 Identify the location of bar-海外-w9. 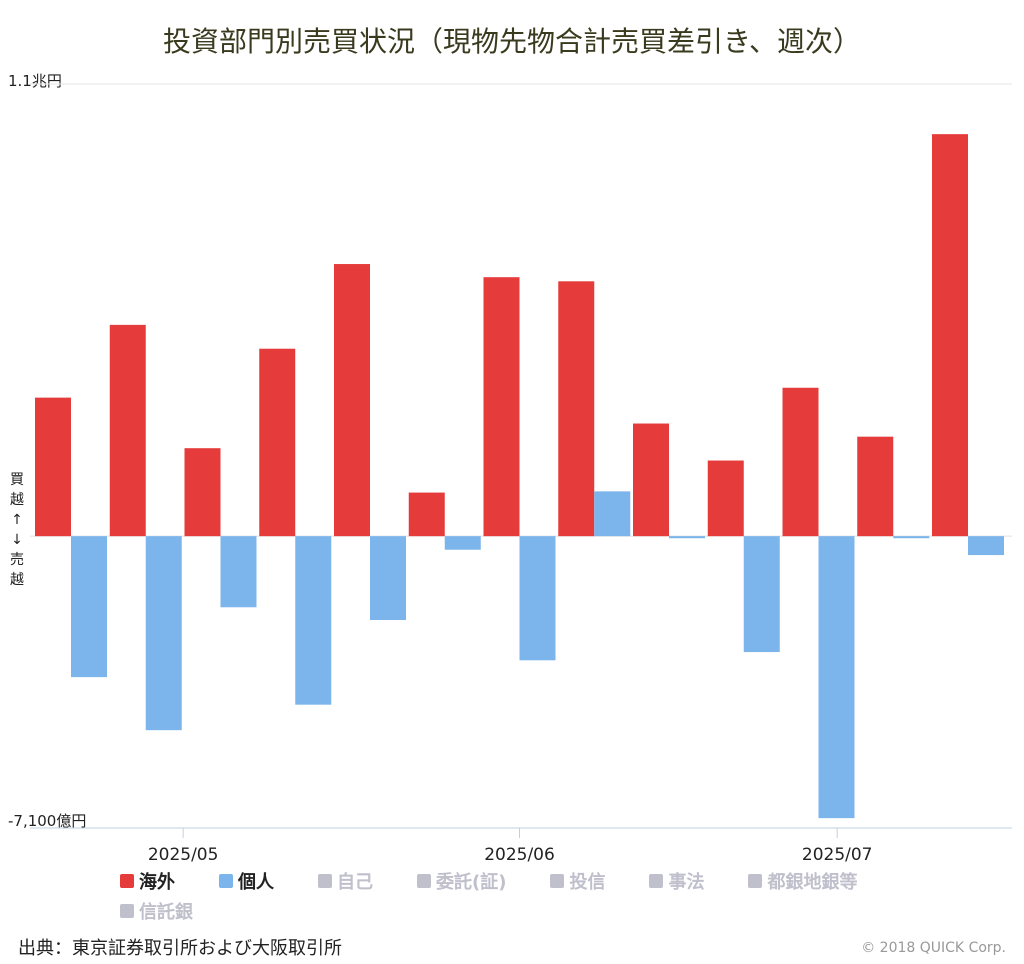
(651, 480).